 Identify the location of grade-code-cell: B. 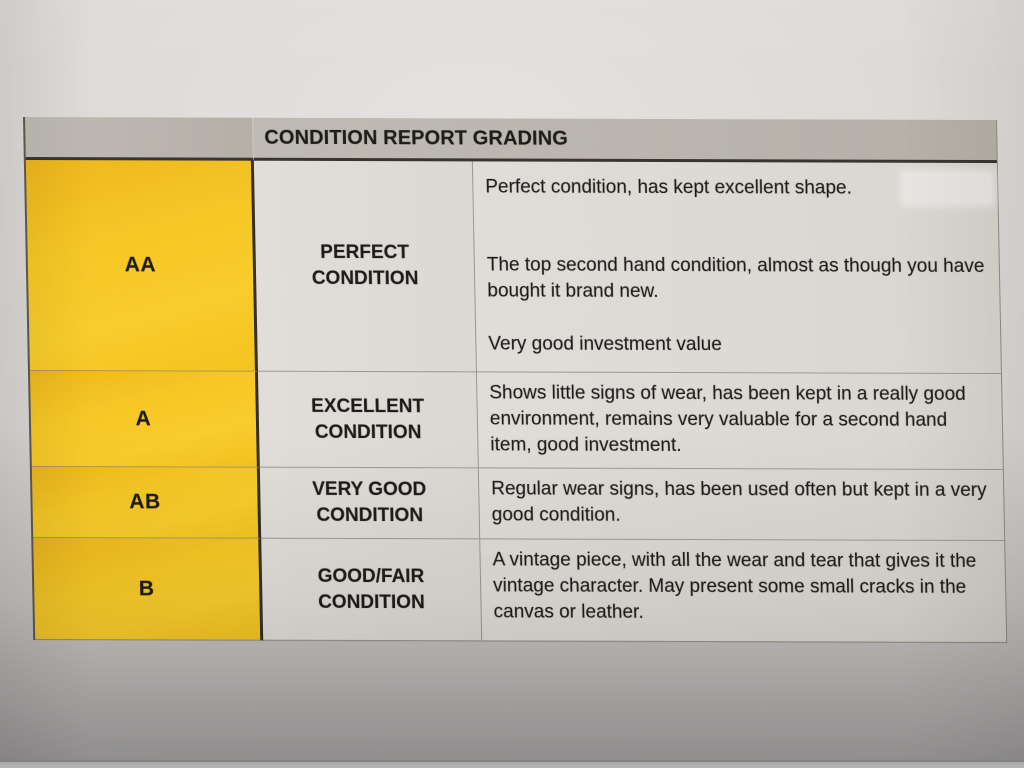
(148, 589).